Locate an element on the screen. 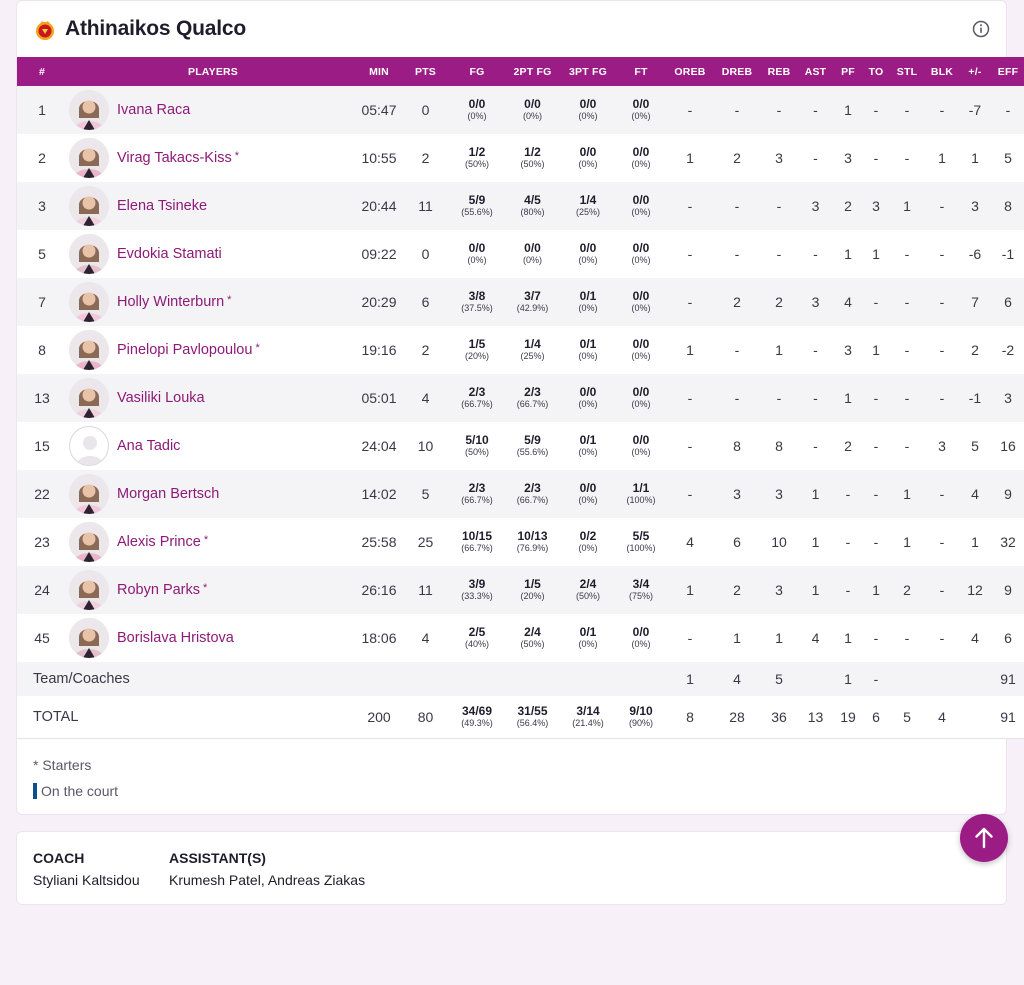 This screenshot has width=1024, height=985. scroll-to-top-button is located at coordinates (984, 838).